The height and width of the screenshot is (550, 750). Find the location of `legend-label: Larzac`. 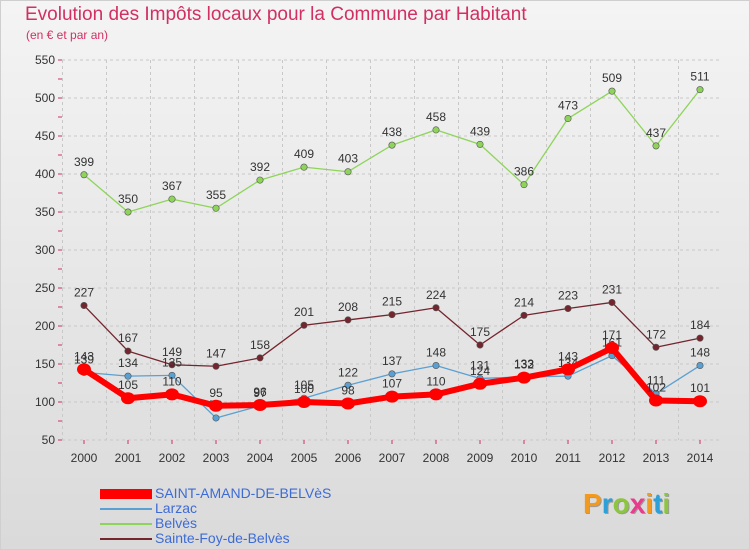

legend-label: Larzac is located at coordinates (176, 508).